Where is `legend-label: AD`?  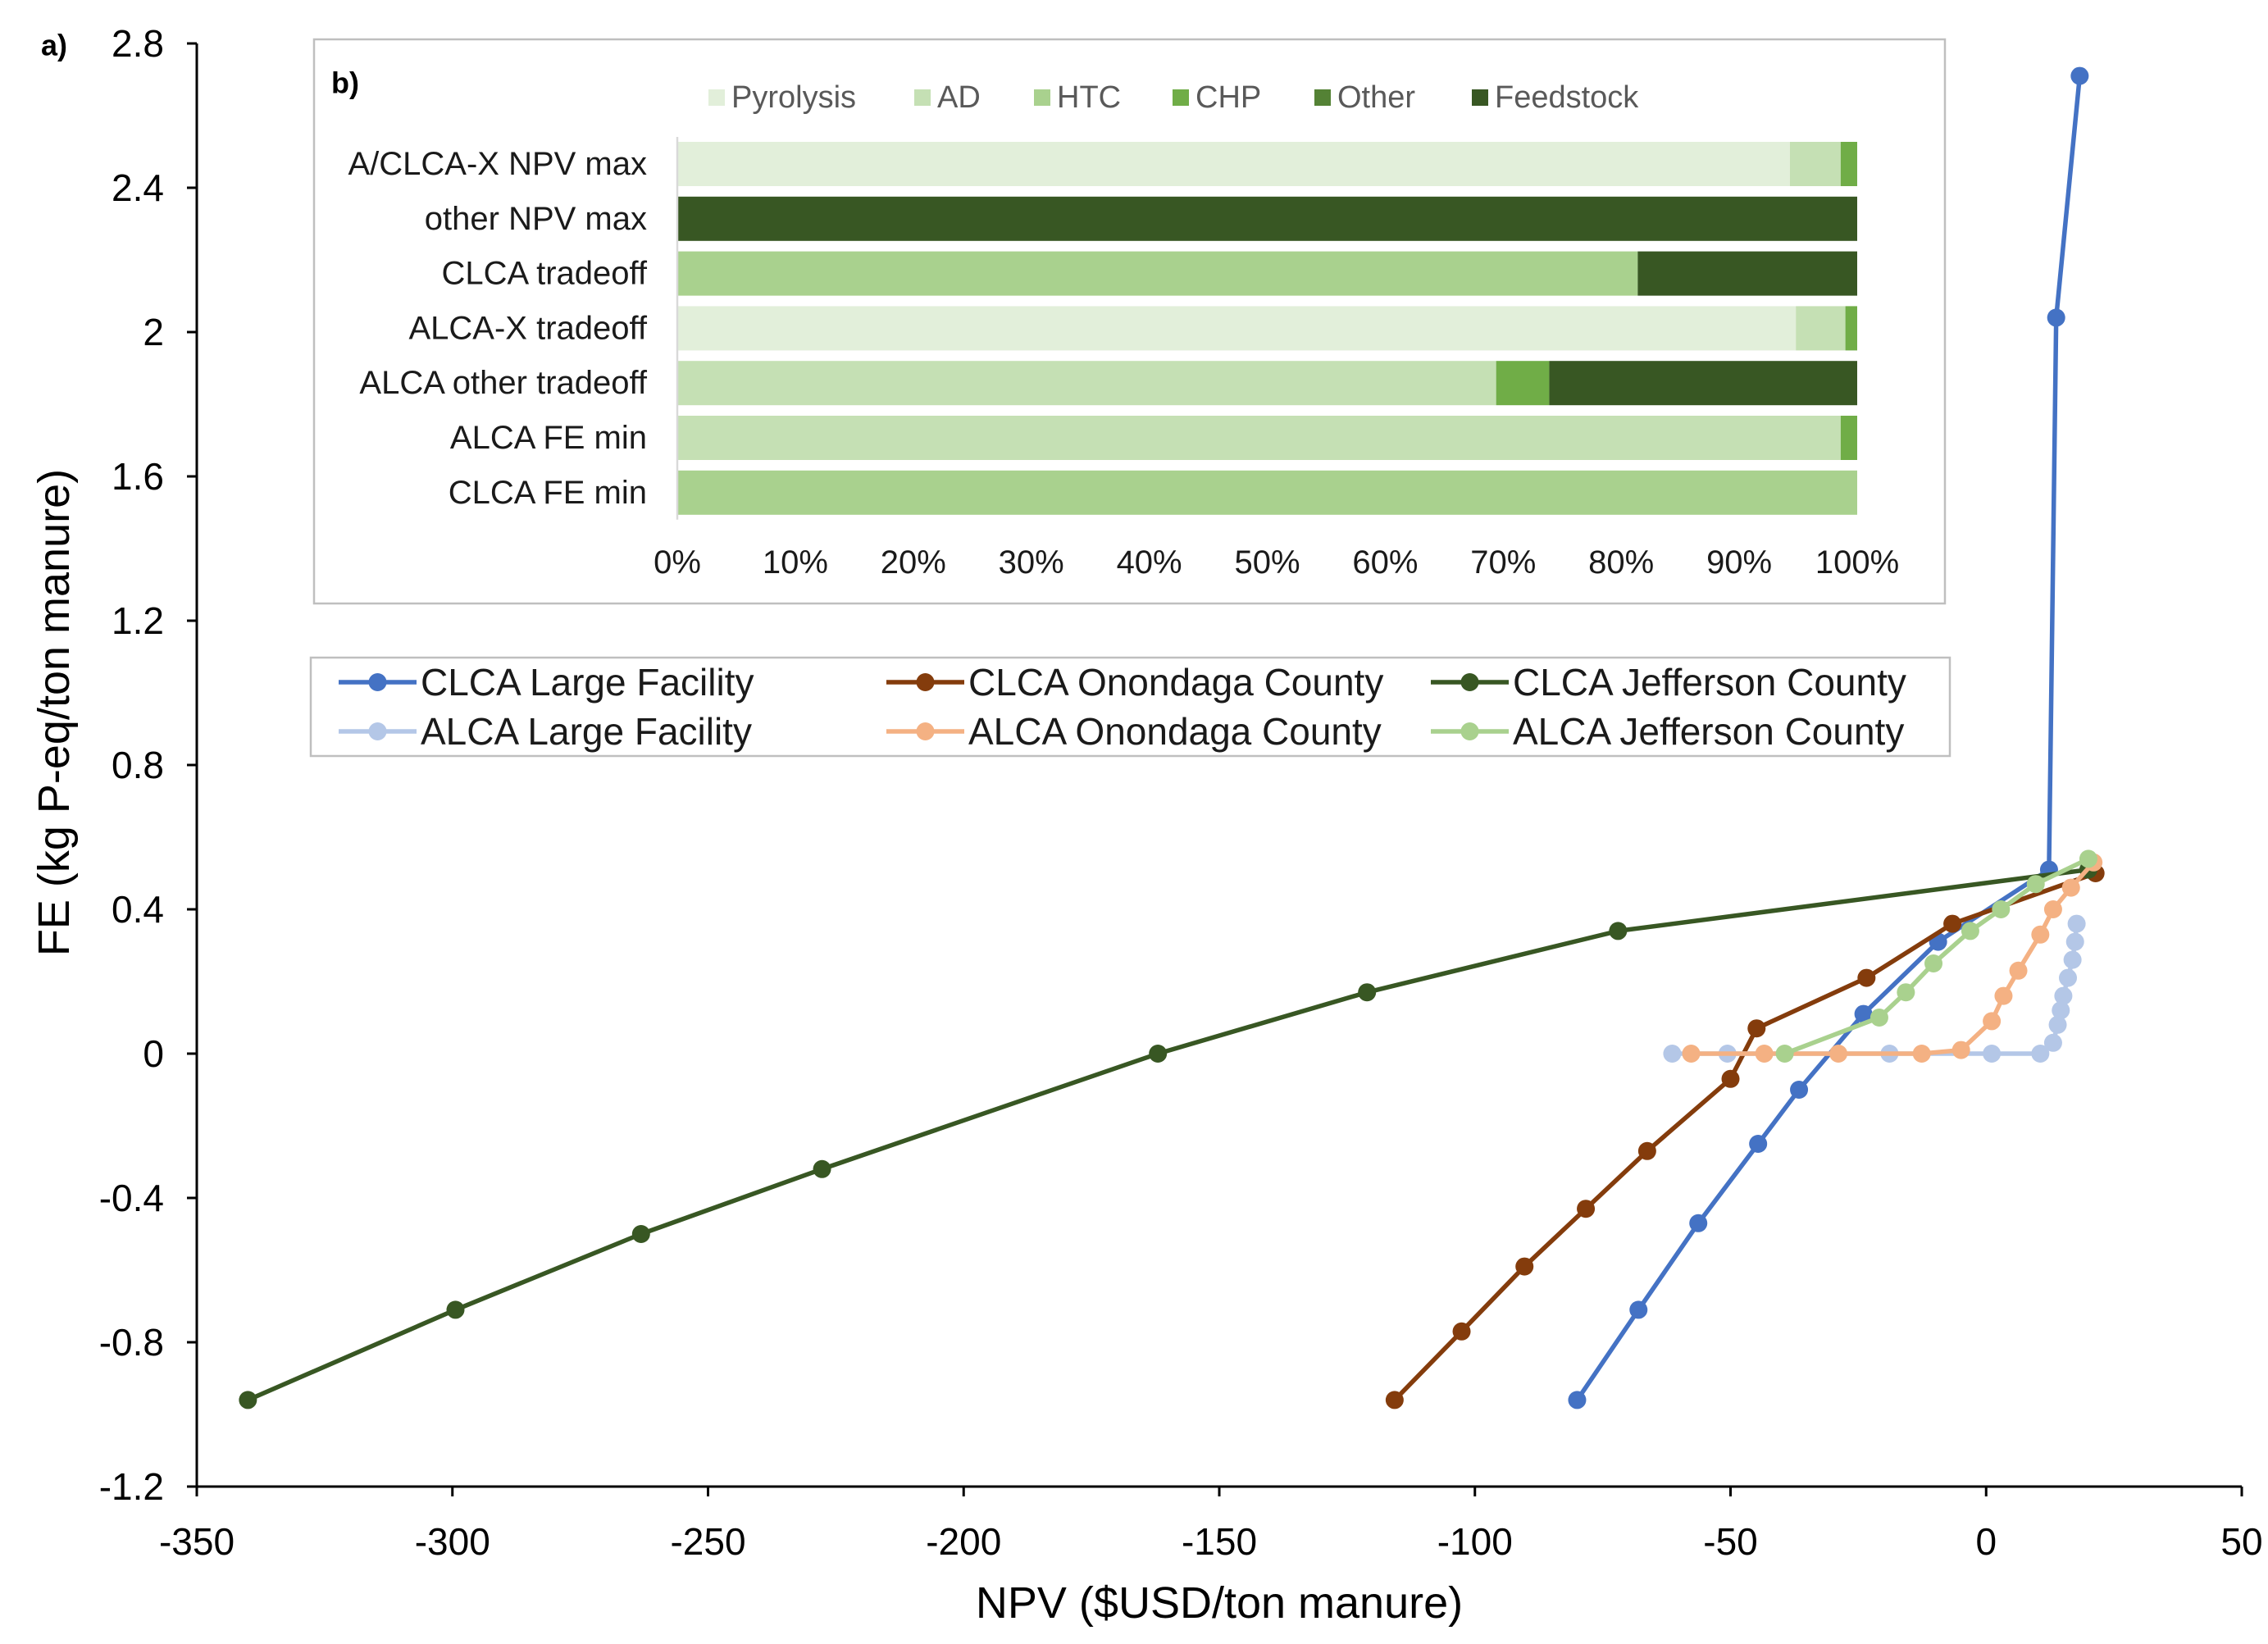
legend-label: AD is located at coordinates (959, 97).